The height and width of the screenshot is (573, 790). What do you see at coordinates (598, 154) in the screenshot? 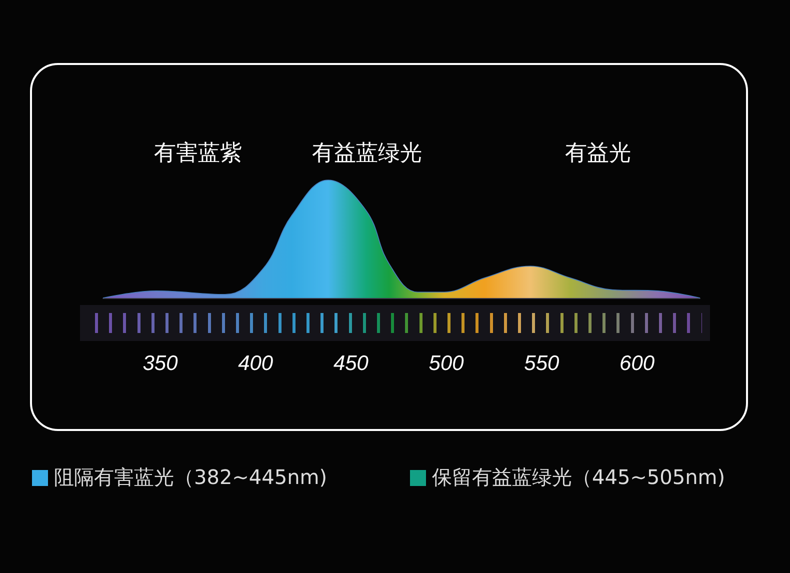
I see `text: 有益光` at bounding box center [598, 154].